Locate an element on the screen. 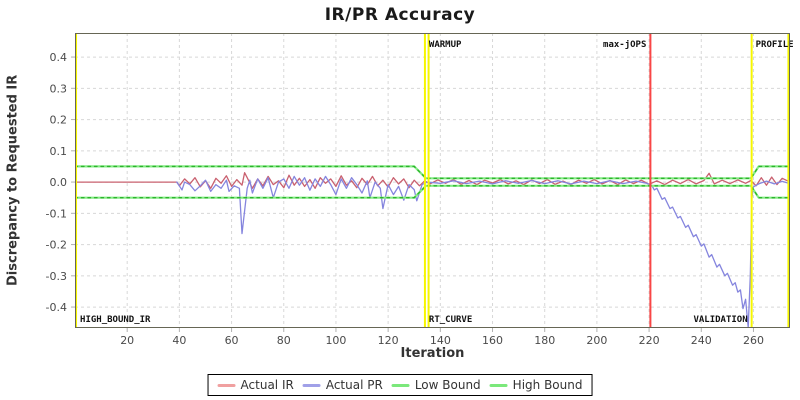 The width and height of the screenshot is (800, 400). svg-text: -0.1 is located at coordinates (56, 213).